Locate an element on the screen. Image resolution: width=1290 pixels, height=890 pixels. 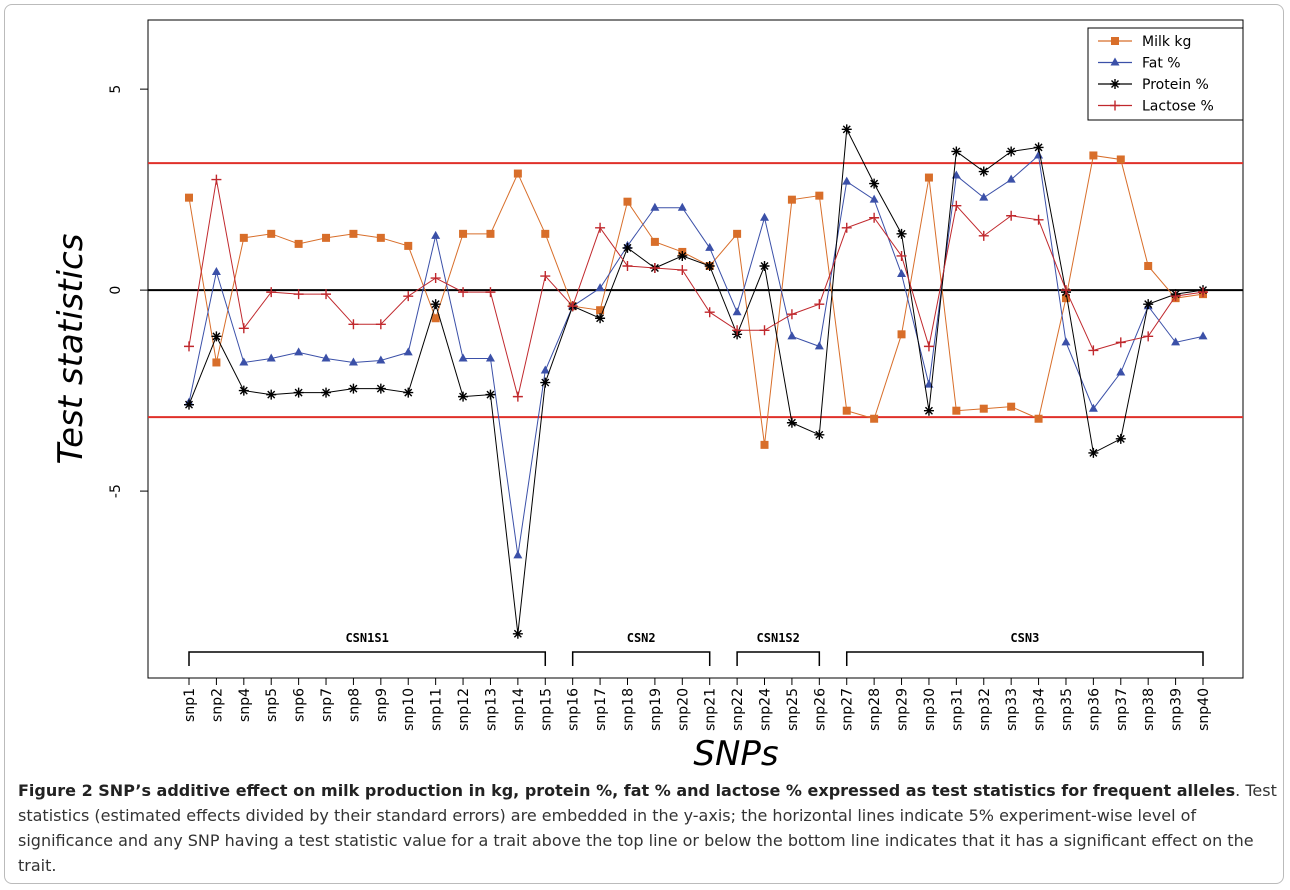
x-tick-label: snp24 is located at coordinates (766, 709).